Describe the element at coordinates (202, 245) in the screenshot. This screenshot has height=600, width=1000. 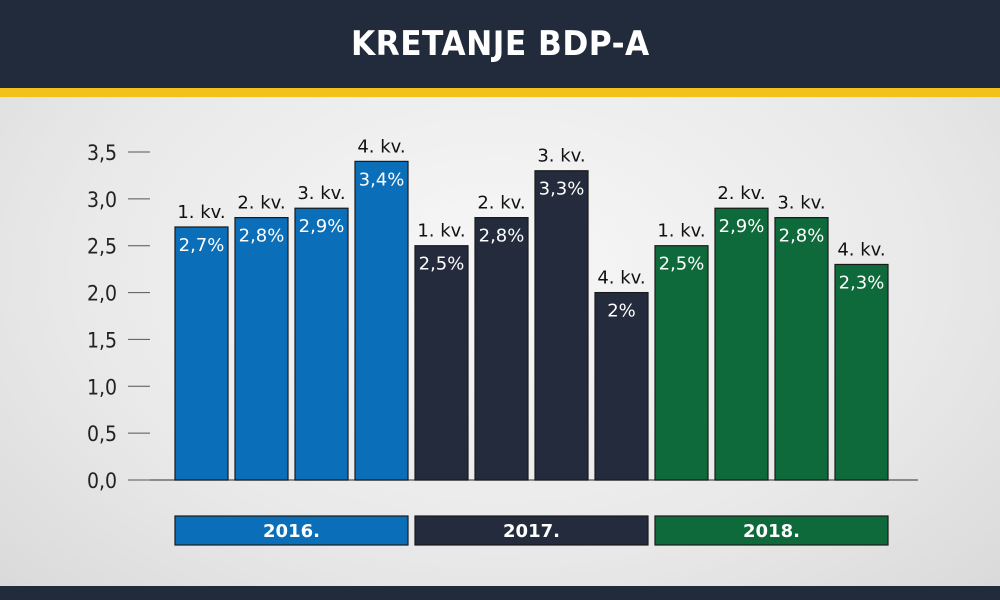
I see `bar-value-label: 2,7%` at that location.